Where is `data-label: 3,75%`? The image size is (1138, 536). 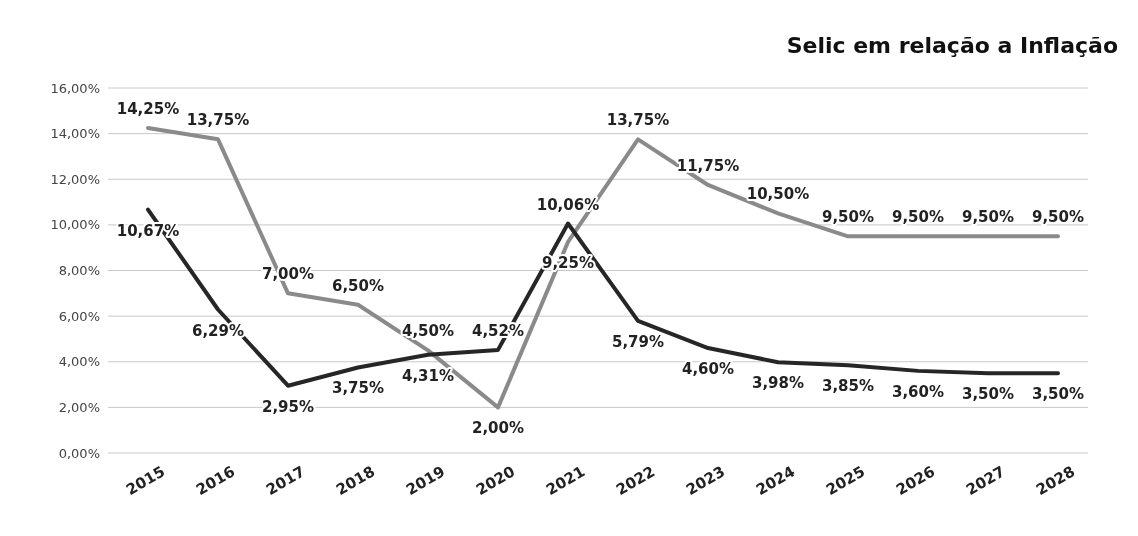
data-label: 3,75% is located at coordinates (358, 388).